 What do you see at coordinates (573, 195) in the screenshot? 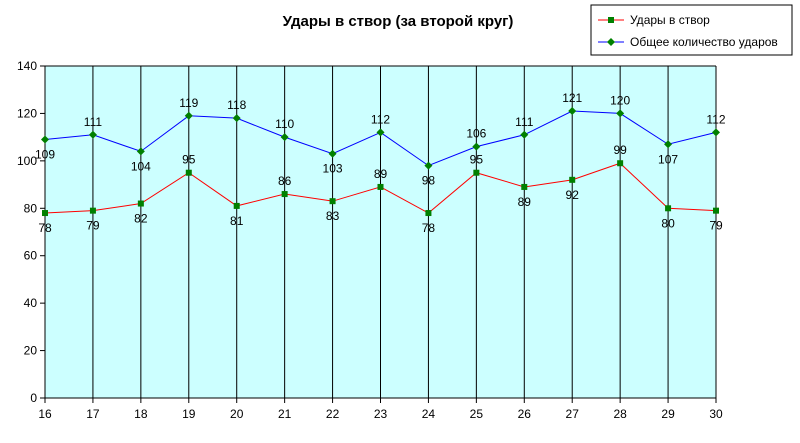
I see `data-label: 92` at bounding box center [573, 195].